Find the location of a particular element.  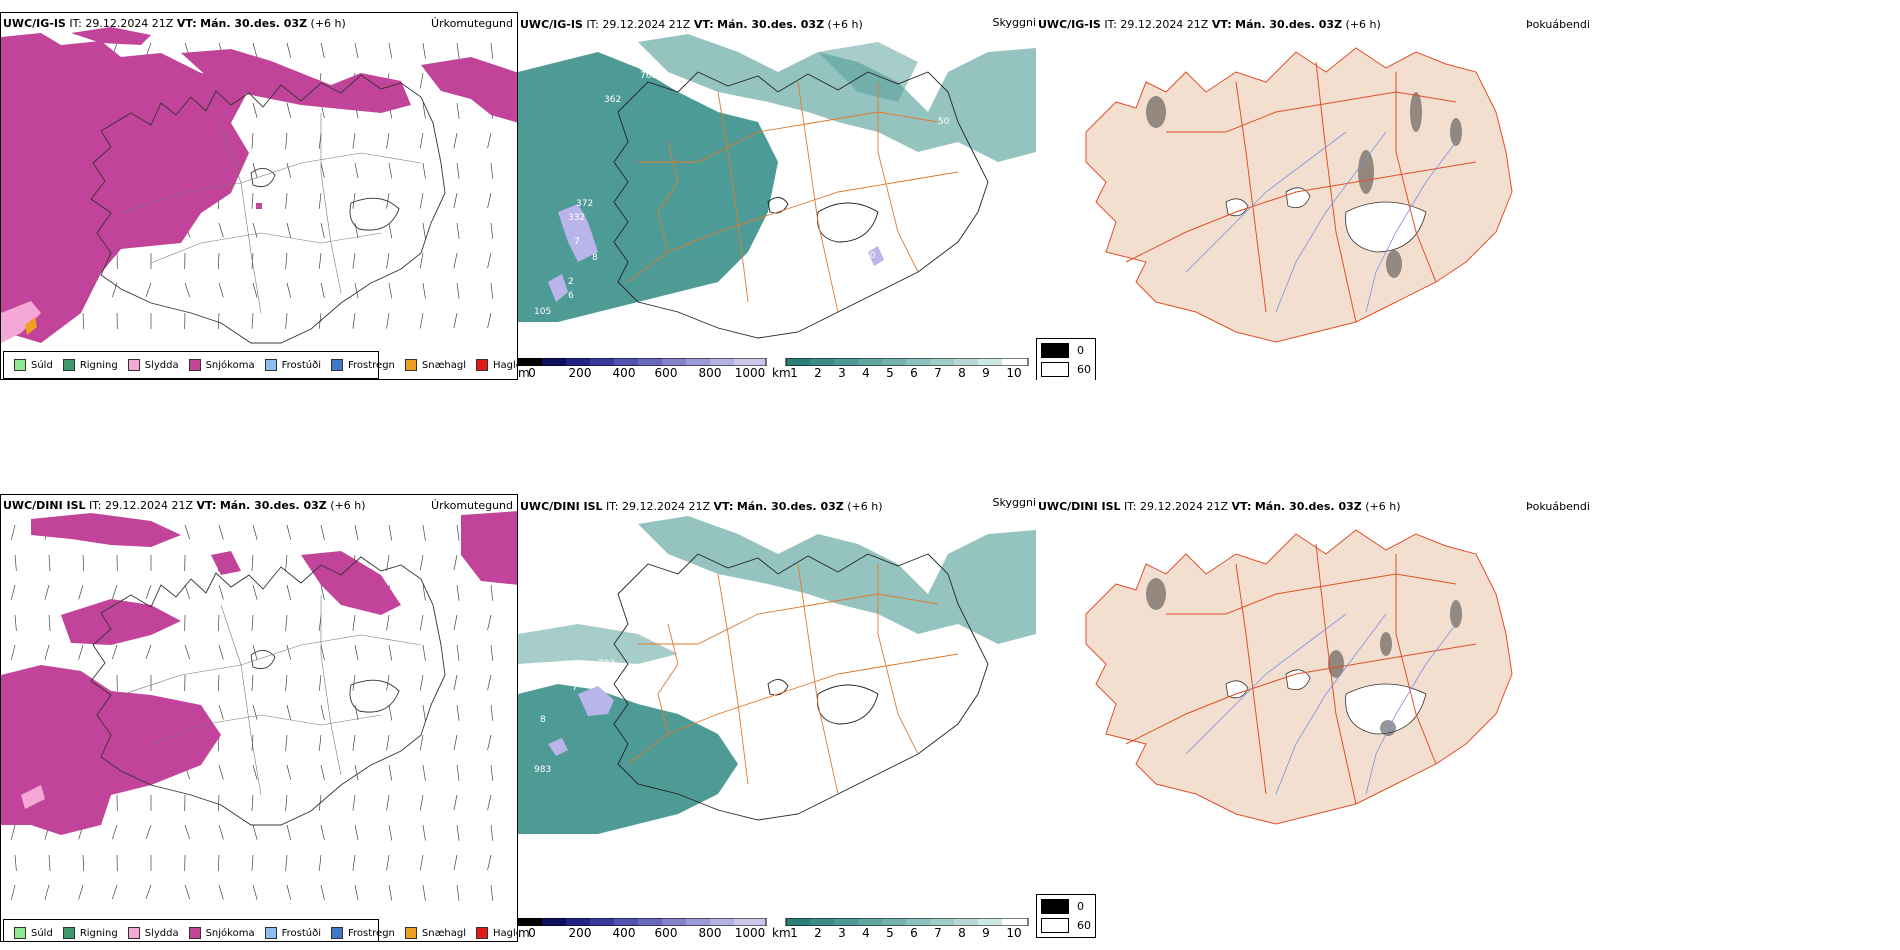

model-name: UWC/IG-IS is located at coordinates (1069, 24).